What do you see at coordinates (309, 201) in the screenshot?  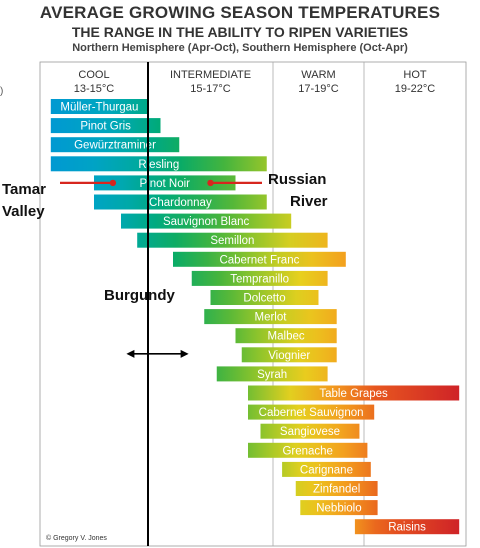 I see `russian-river-label-line2: River` at bounding box center [309, 201].